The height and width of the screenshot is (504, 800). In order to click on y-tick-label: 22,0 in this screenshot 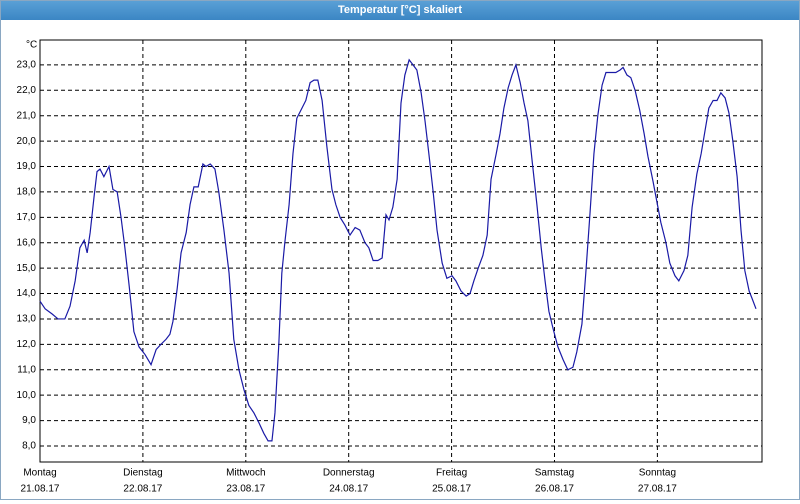, I will do `click(27, 90)`.